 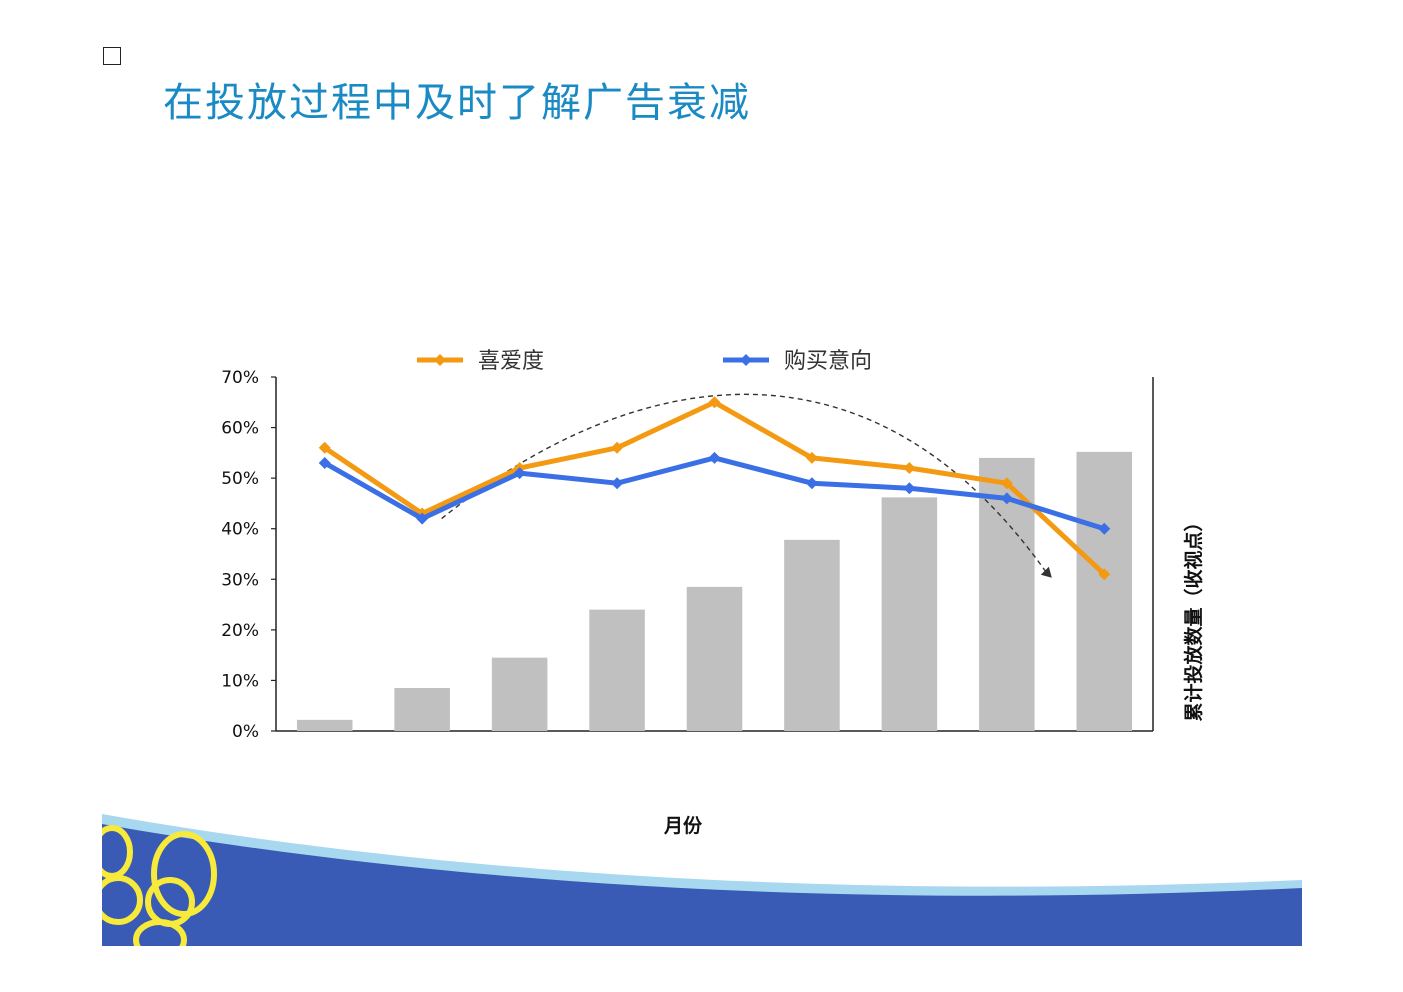 What do you see at coordinates (644, 361) in the screenshot?
I see `legend: 喜爱度 购买意向` at bounding box center [644, 361].